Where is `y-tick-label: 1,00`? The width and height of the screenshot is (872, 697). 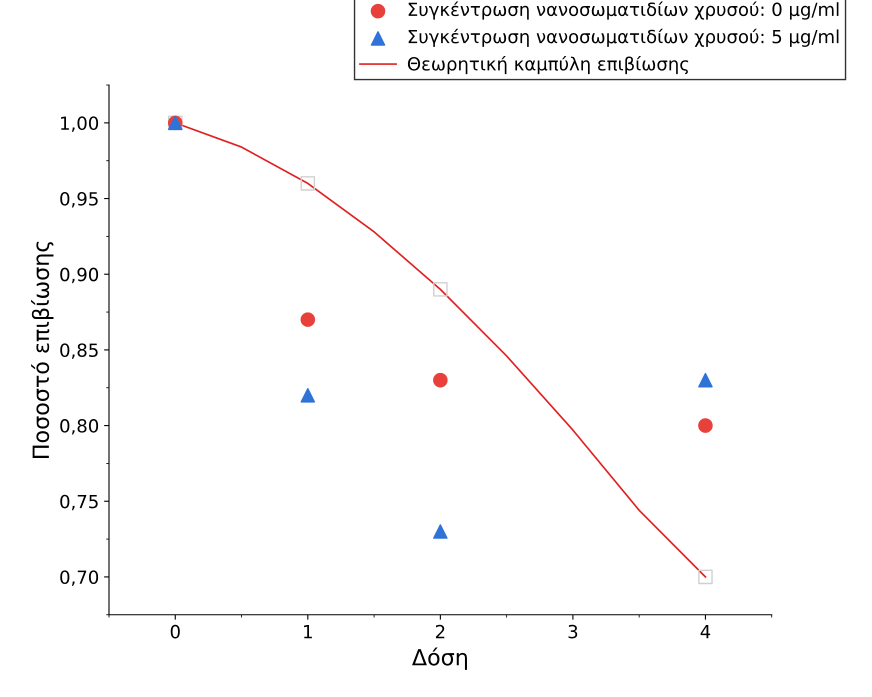 y-tick-label: 1,00 is located at coordinates (79, 124).